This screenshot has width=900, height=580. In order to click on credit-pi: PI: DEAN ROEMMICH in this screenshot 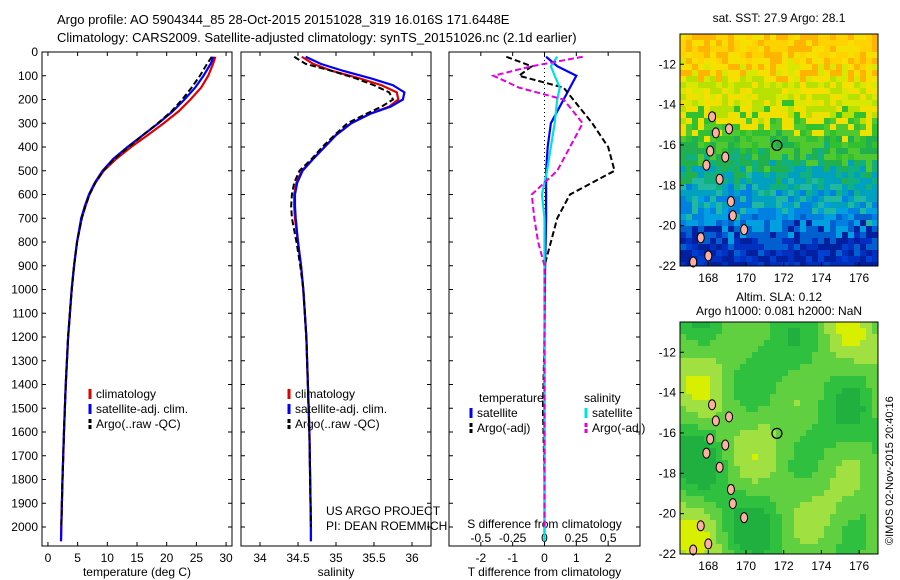, I will do `click(386, 526)`.